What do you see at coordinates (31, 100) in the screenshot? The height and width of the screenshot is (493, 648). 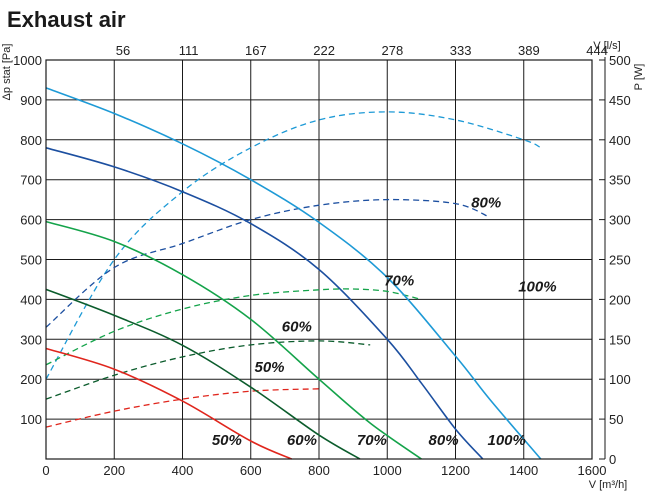 I see `y-tick-label: 900` at bounding box center [31, 100].